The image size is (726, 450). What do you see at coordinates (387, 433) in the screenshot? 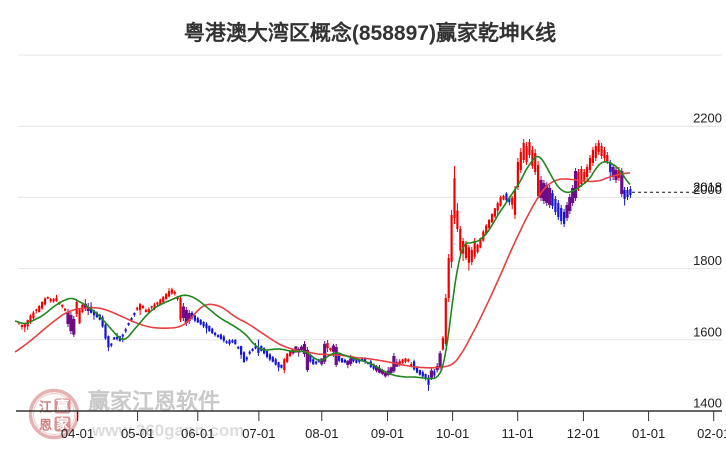
I see `svg-text: 09-01` at bounding box center [387, 433].